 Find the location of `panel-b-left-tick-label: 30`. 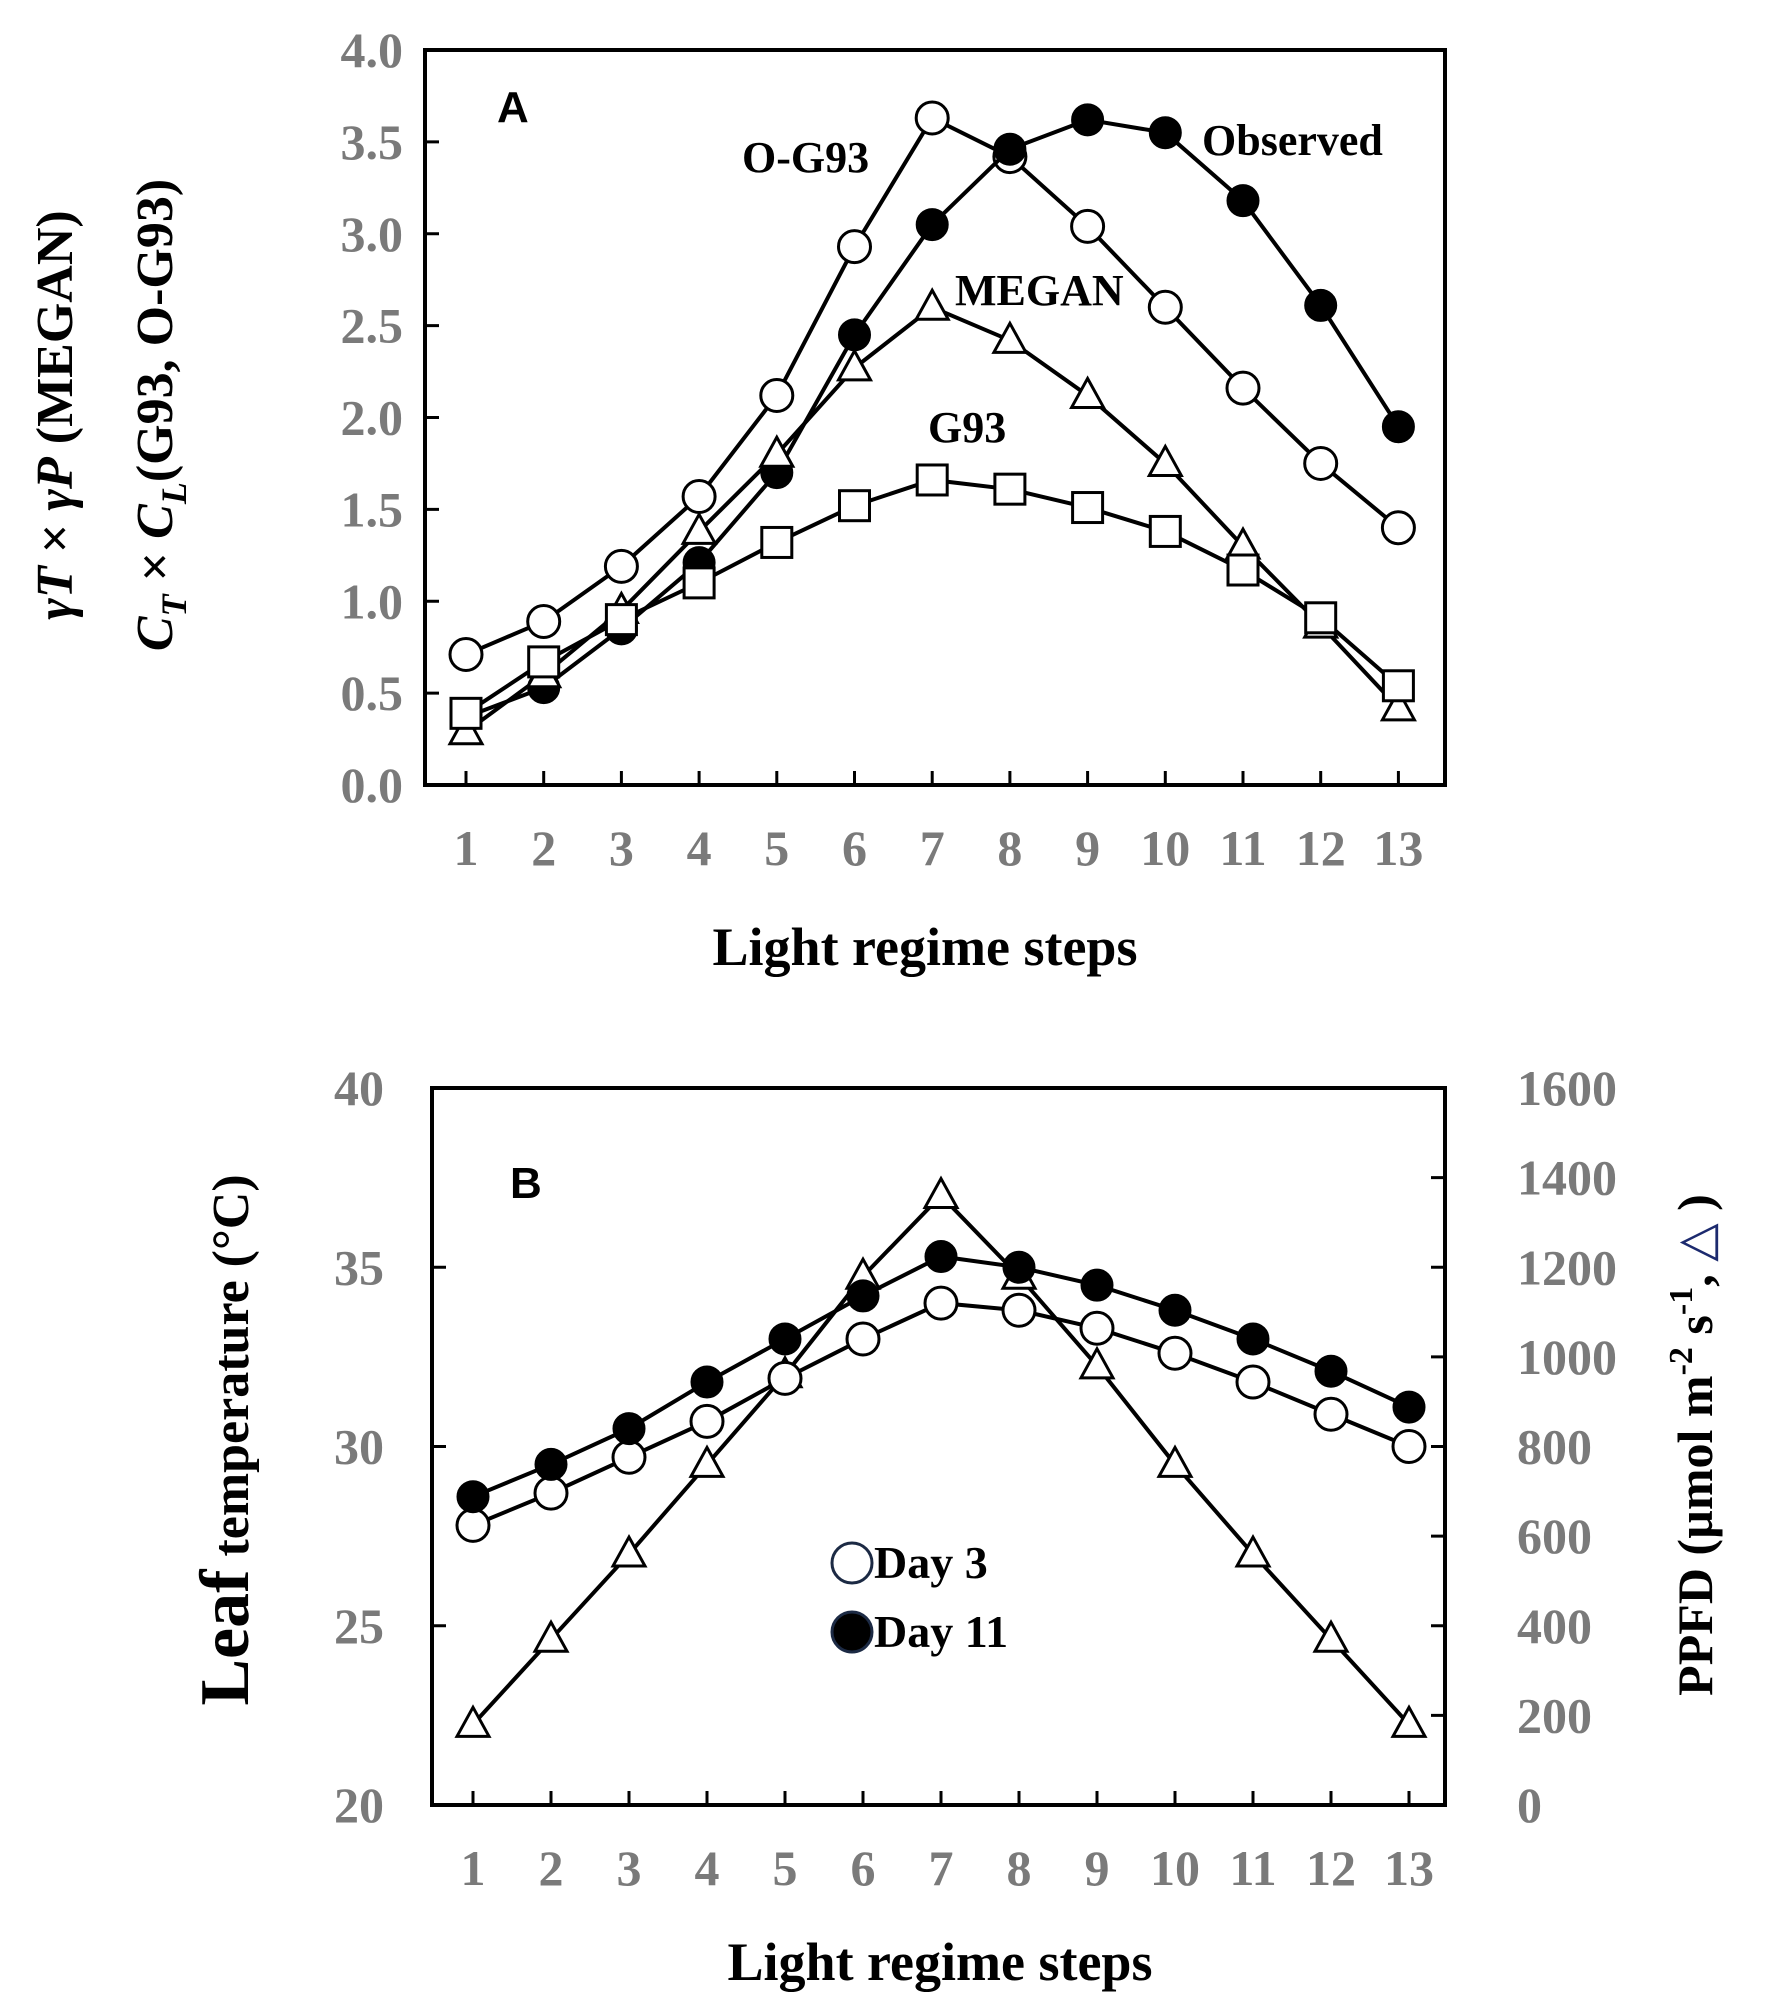

panel-b-left-tick-label: 30 is located at coordinates (359, 1447).